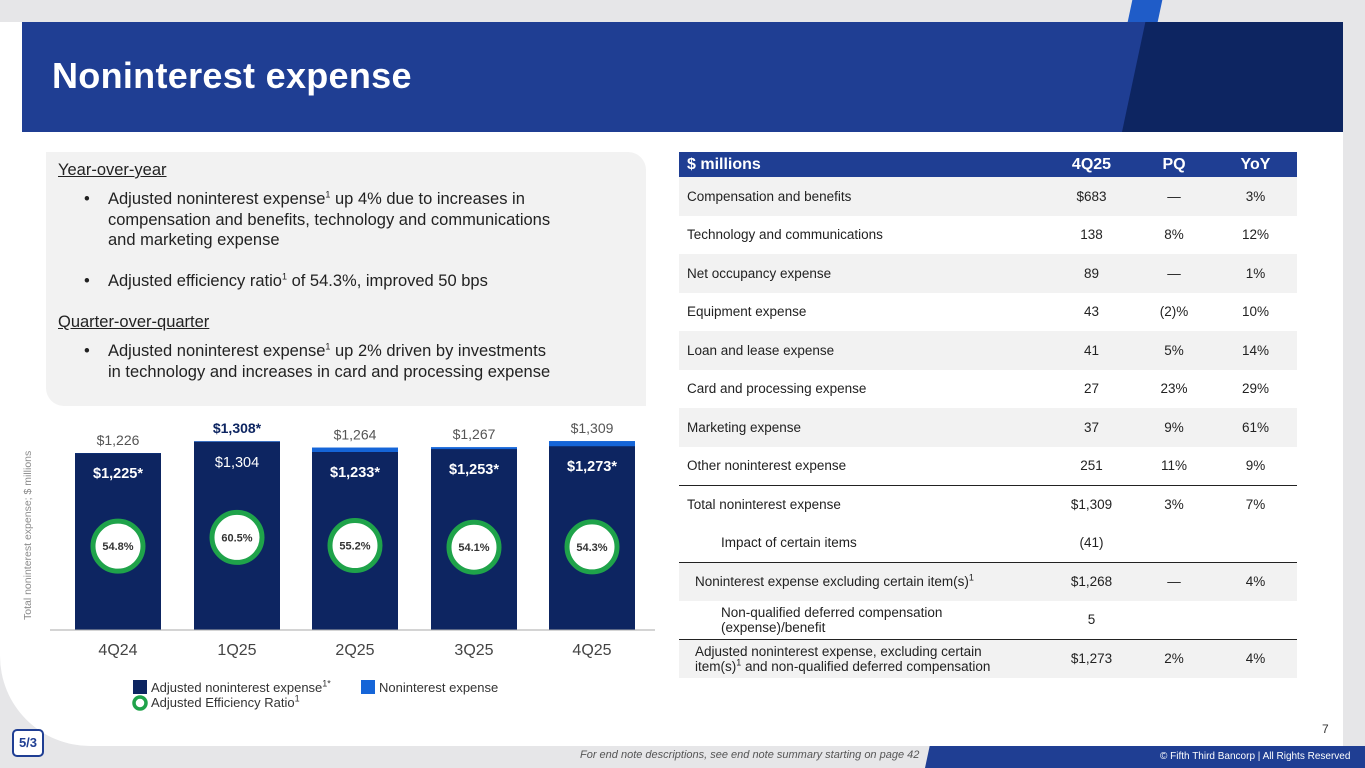 This screenshot has height=768, width=1365. What do you see at coordinates (978, 312) in the screenshot?
I see `table-row: Equipment expense 43 (2)% 10%` at bounding box center [978, 312].